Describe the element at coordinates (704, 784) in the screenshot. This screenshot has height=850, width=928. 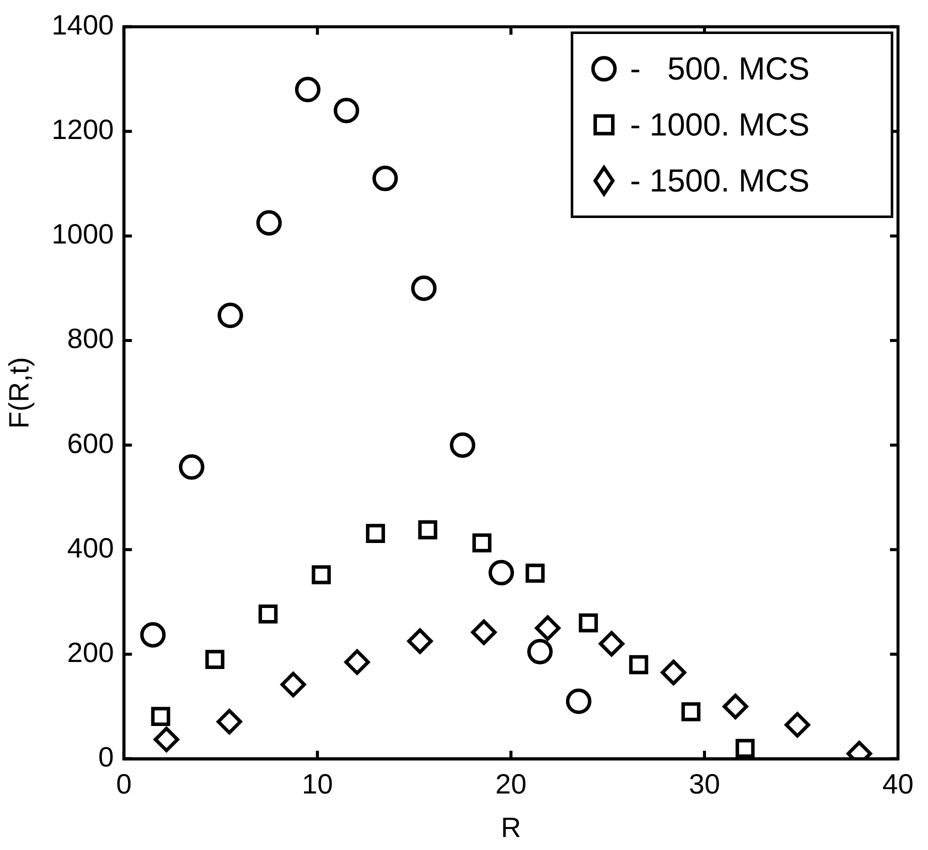
I see `x-tick-label: 30` at that location.